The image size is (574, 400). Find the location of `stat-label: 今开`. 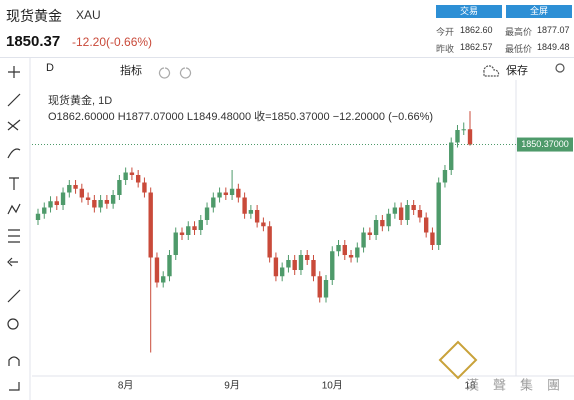

stat-label: 今开 is located at coordinates (445, 32).